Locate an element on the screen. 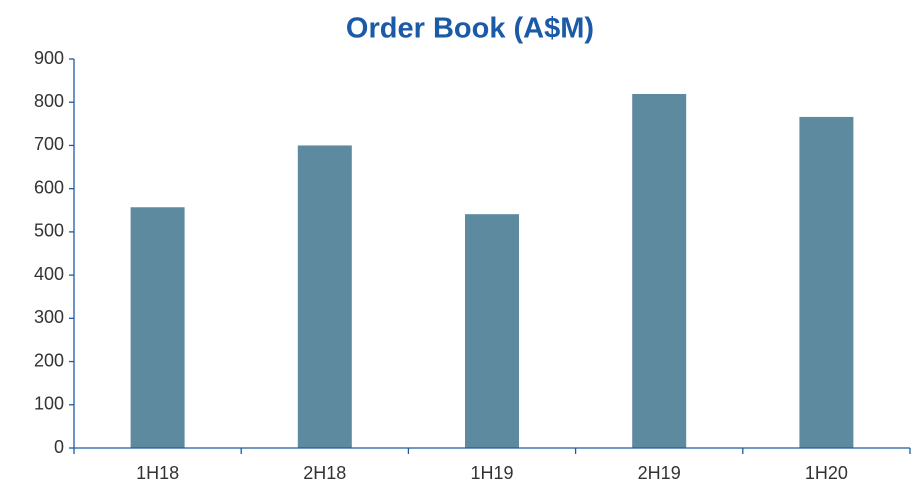  y-tick-label: 0 is located at coordinates (59, 447).